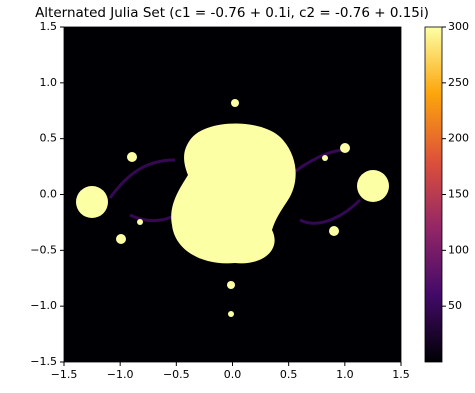 Image resolution: width=475 pixels, height=393 pixels. Describe the element at coordinates (289, 374) in the screenshot. I see `x-tick-label: 0.5` at that location.